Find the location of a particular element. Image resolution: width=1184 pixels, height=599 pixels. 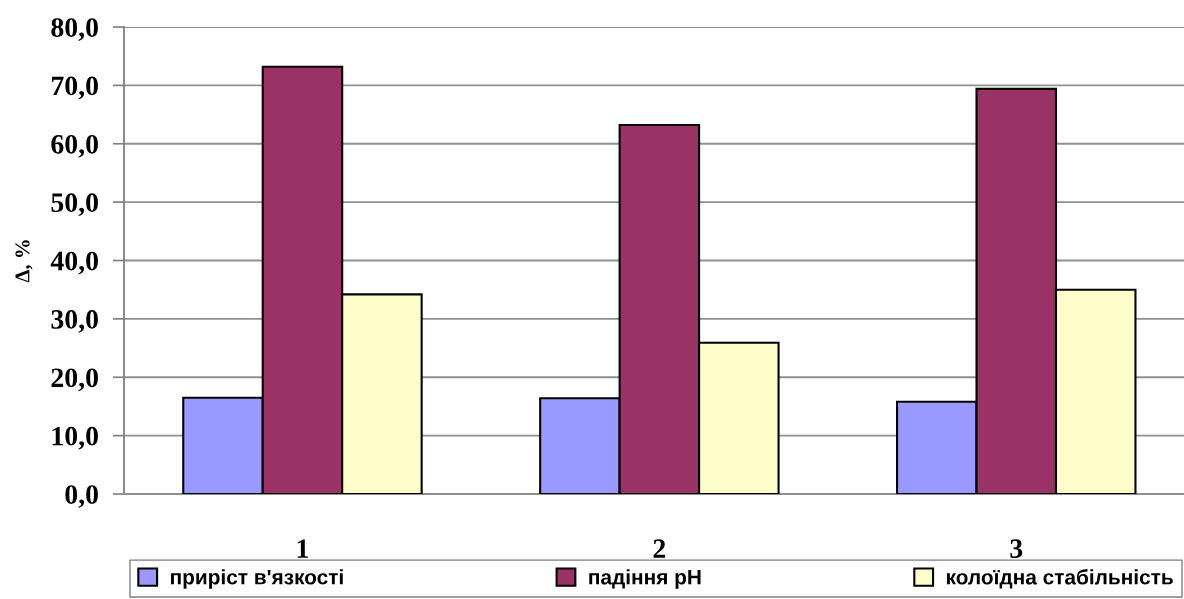

y-tick-label: 80,0 is located at coordinates (74, 29).